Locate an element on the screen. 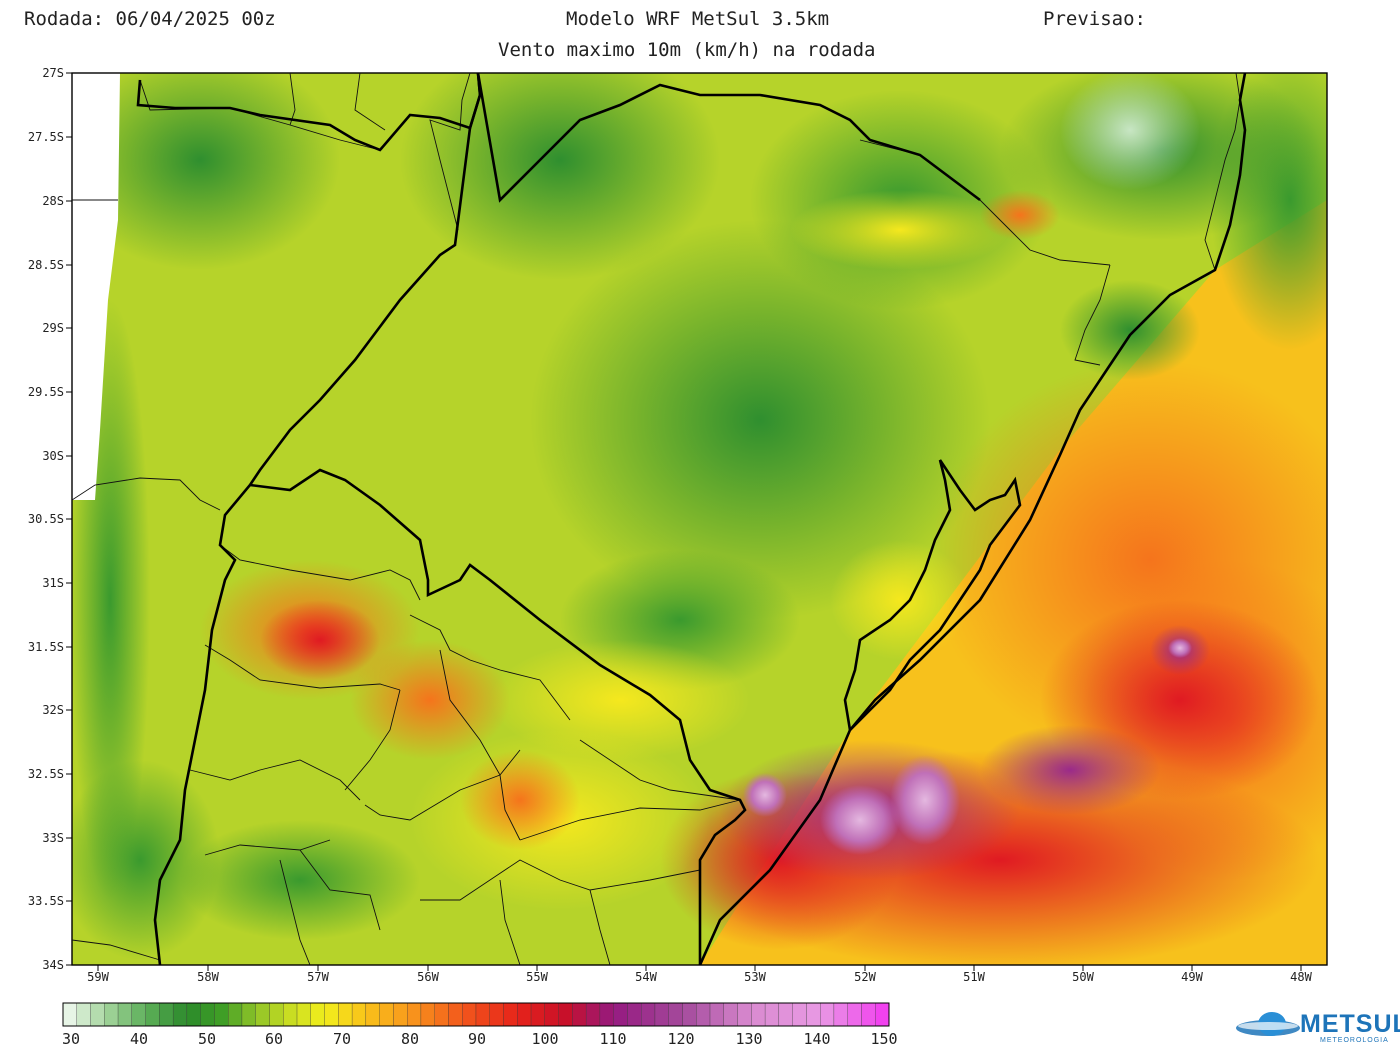 The height and width of the screenshot is (1052, 1400). colorbar-label: 130 is located at coordinates (749, 1039).